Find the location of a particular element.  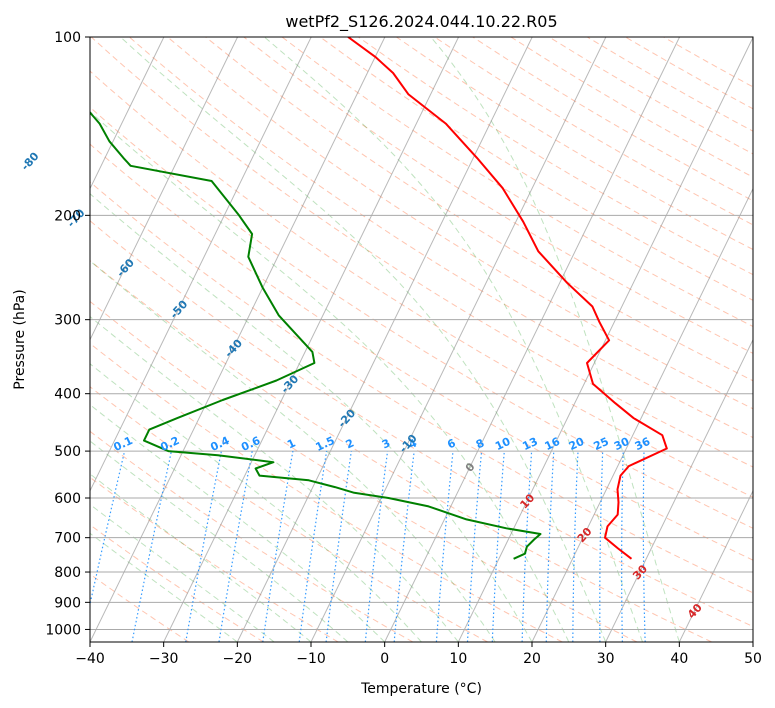

mixing-ratio-label: 10 is located at coordinates (503, 444).